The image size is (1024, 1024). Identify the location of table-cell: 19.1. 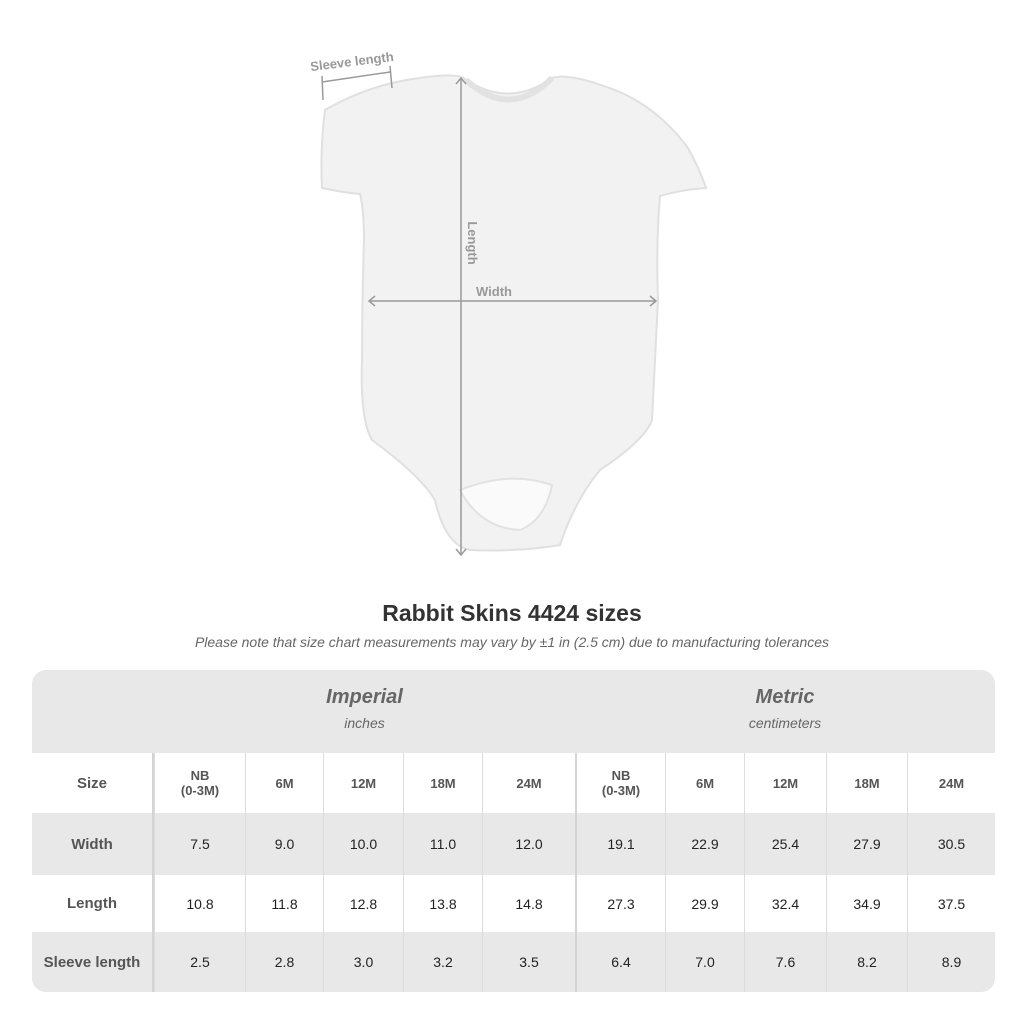
(620, 844).